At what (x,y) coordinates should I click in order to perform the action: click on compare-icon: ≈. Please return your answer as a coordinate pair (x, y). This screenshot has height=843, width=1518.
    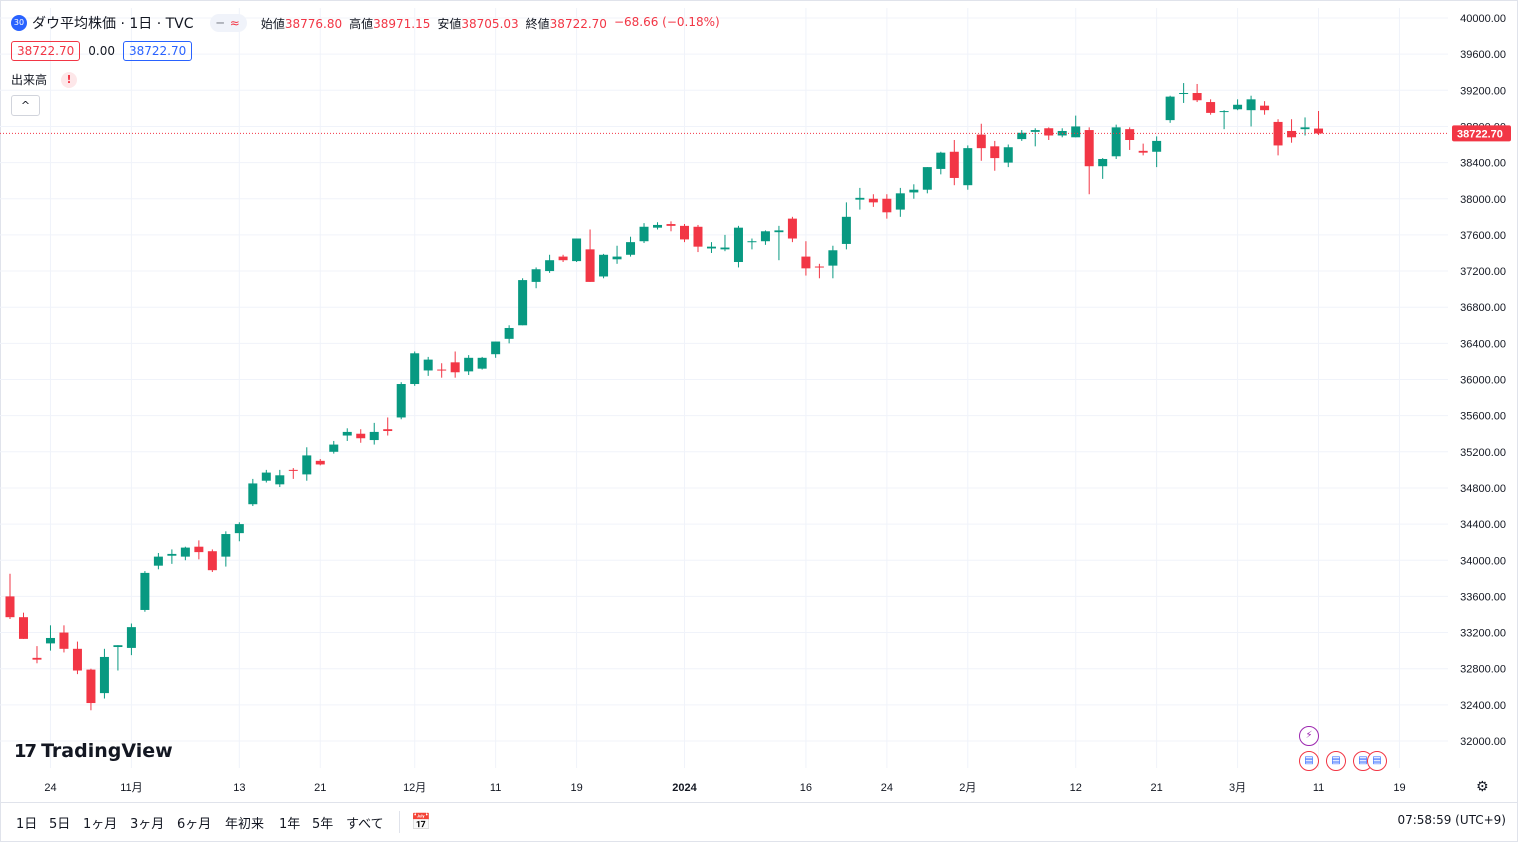
    Looking at the image, I should click on (234, 23).